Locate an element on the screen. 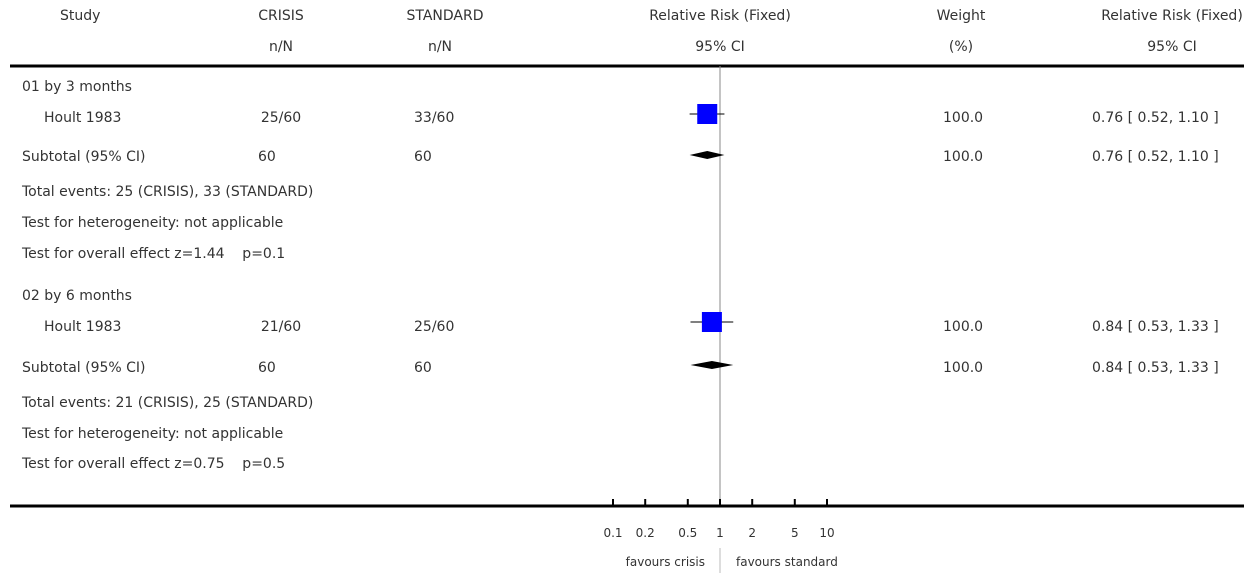 Image resolution: width=1252 pixels, height=573 pixels. tick-label: 1 is located at coordinates (720, 533).